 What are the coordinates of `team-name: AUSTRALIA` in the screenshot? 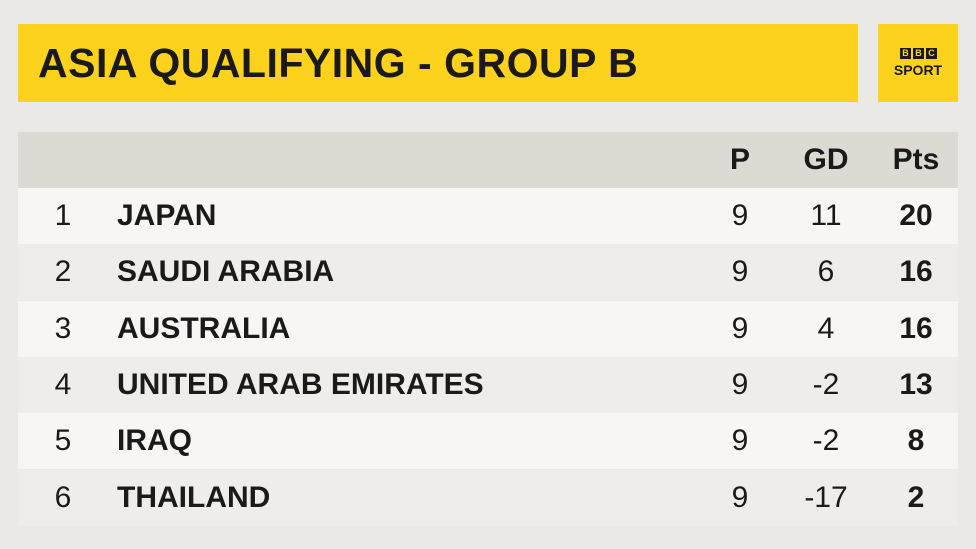 It's located at (204, 328).